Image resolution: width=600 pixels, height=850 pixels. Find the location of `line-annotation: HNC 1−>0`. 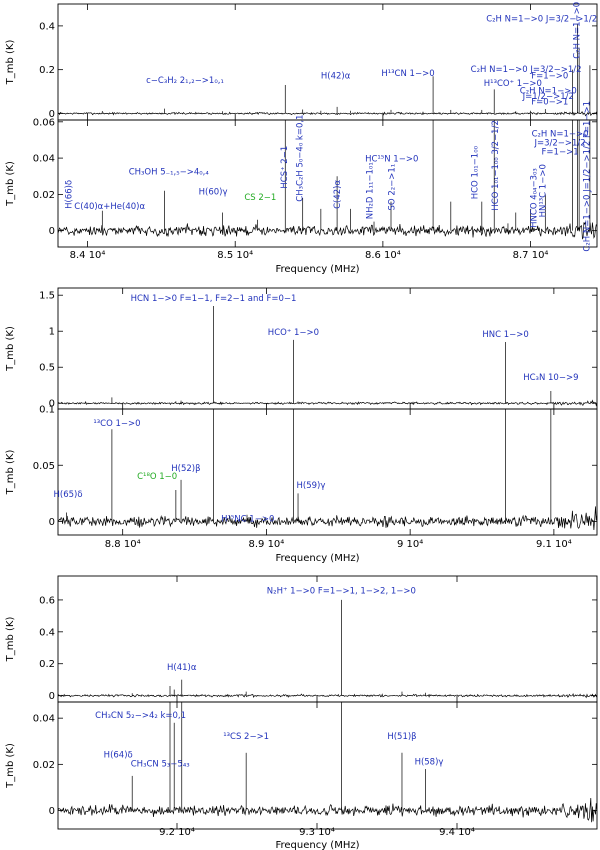

line-annotation: HNC 1−>0 is located at coordinates (505, 335).